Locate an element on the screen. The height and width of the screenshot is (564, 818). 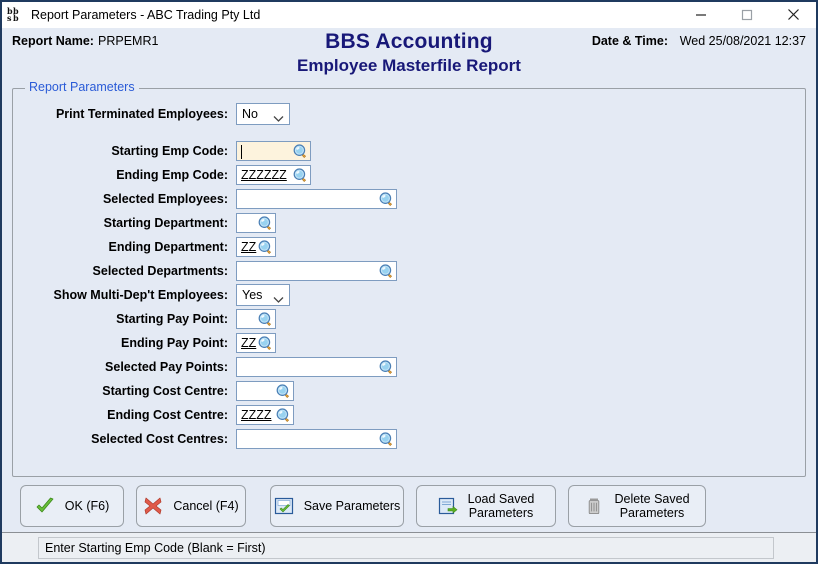
parameter-label: Ending Department: is located at coordinates (168, 247).